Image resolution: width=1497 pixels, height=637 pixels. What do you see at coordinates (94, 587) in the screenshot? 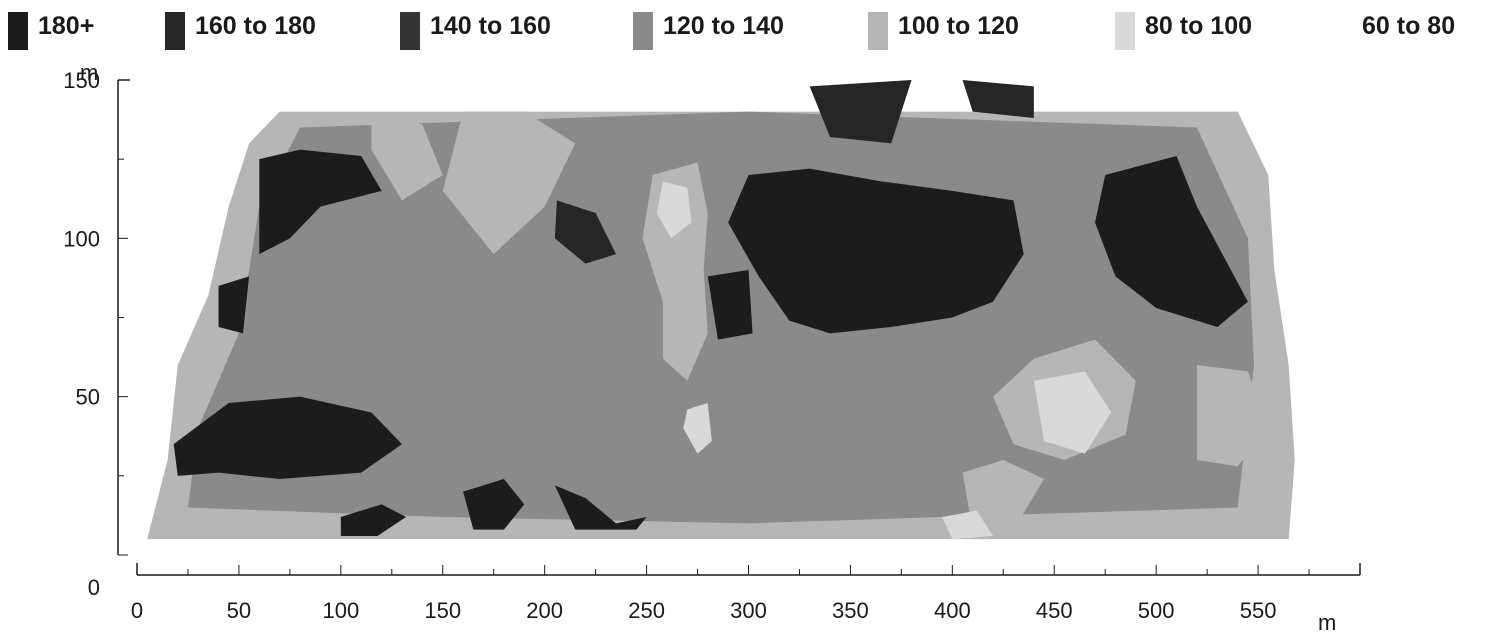
I see `y-tick-label: 0` at bounding box center [94, 587].